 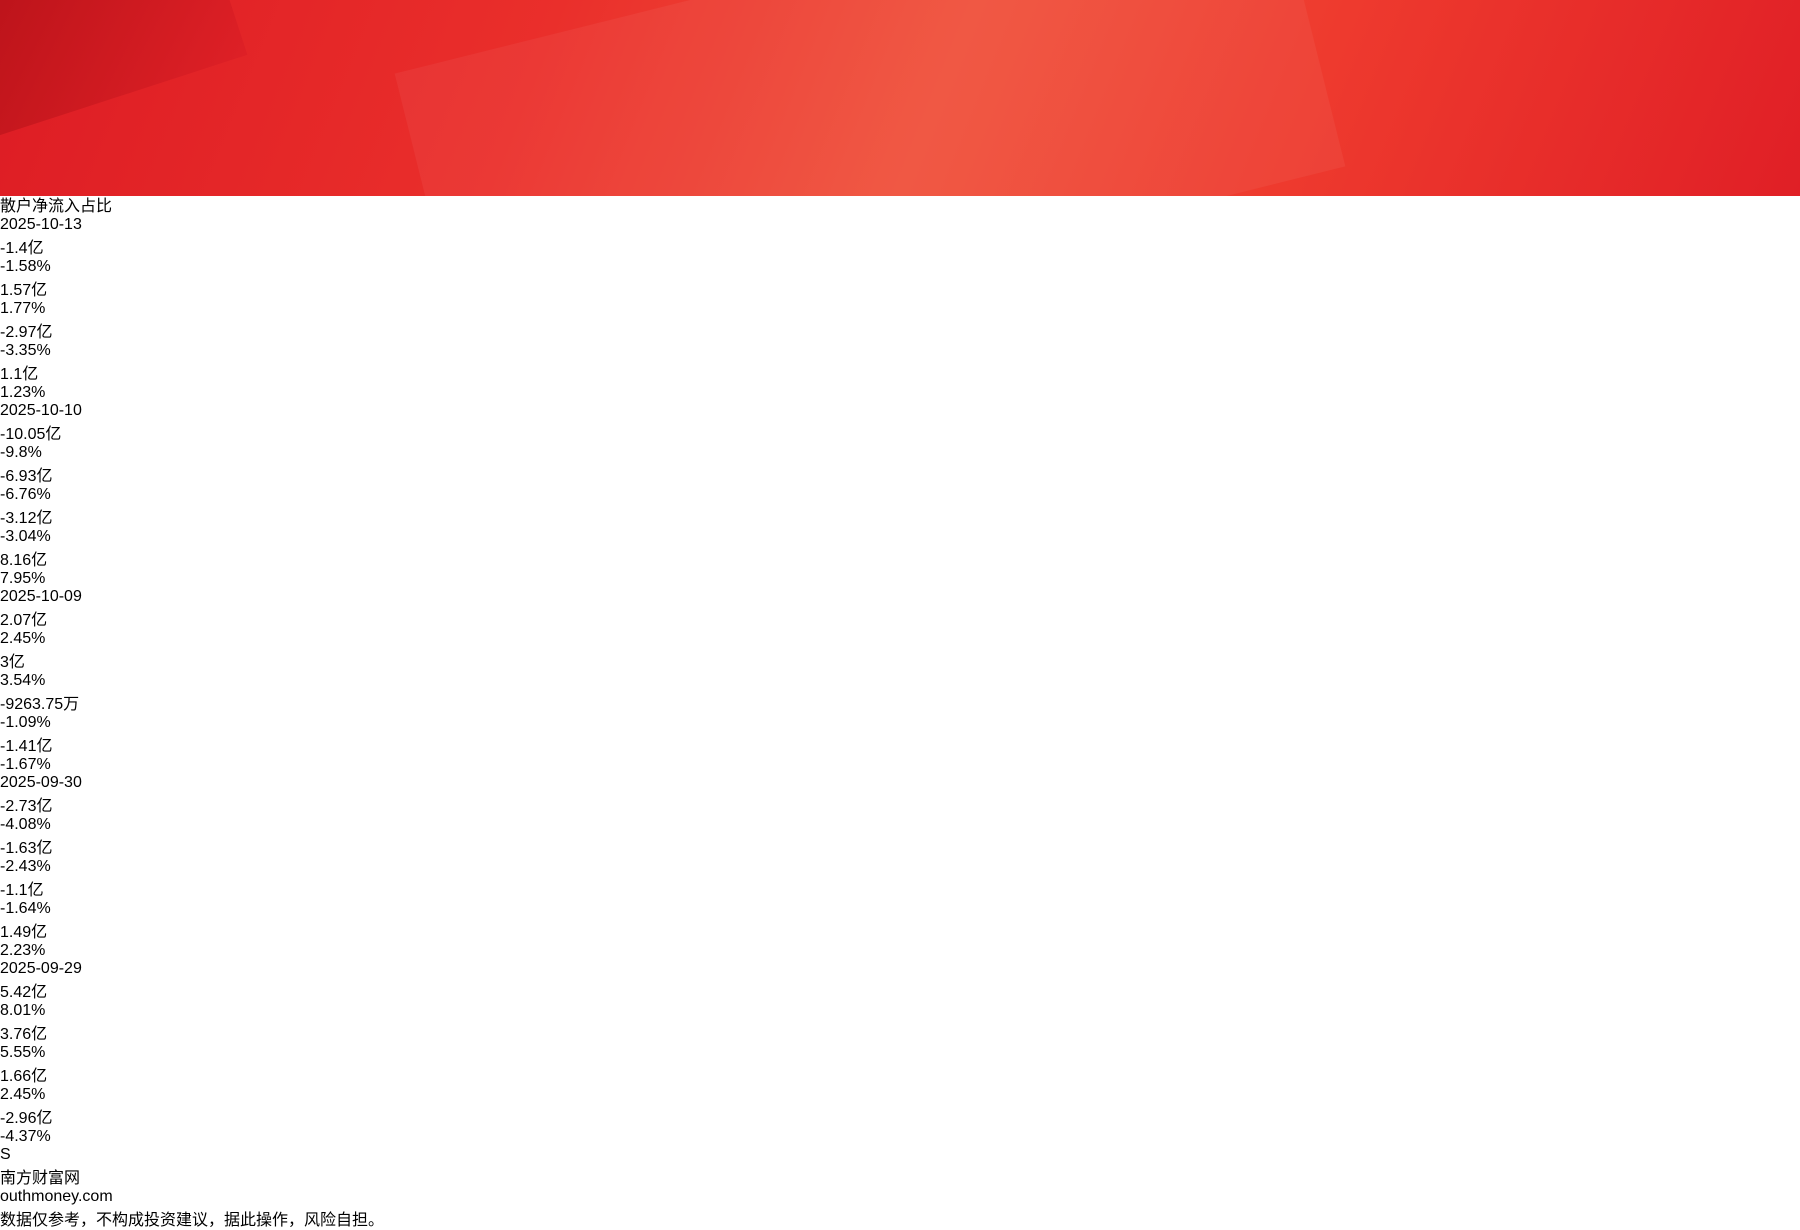 I want to click on value-cell: 3.76亿, so click(x=24, y=1034).